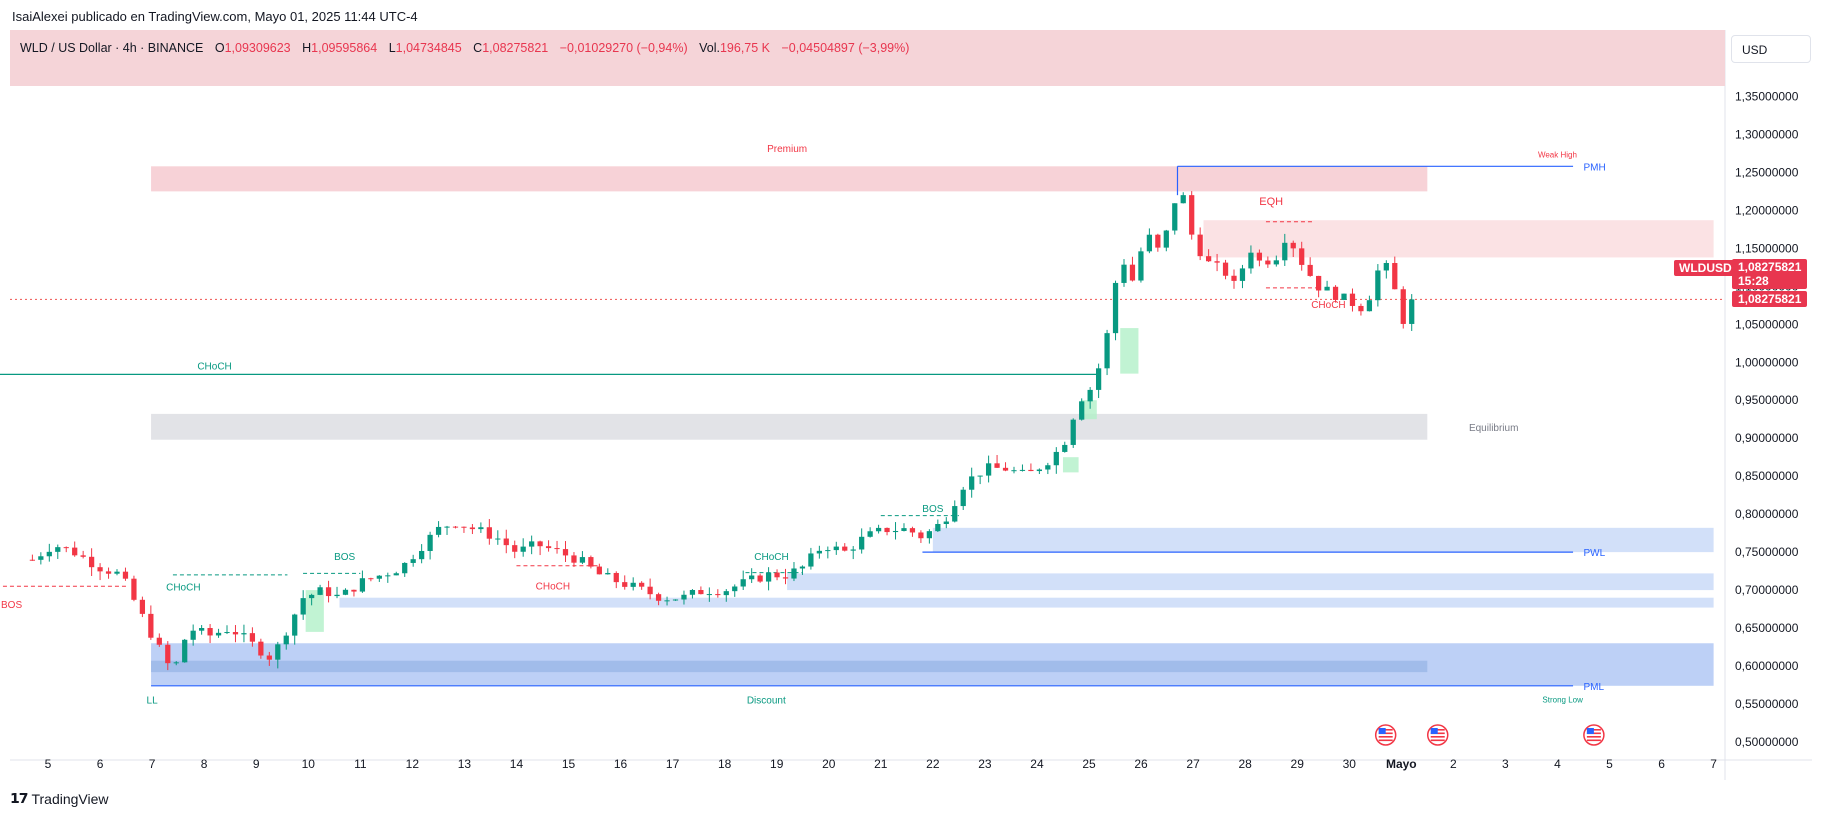  I want to click on x-tick-label: 6, so click(100, 764).